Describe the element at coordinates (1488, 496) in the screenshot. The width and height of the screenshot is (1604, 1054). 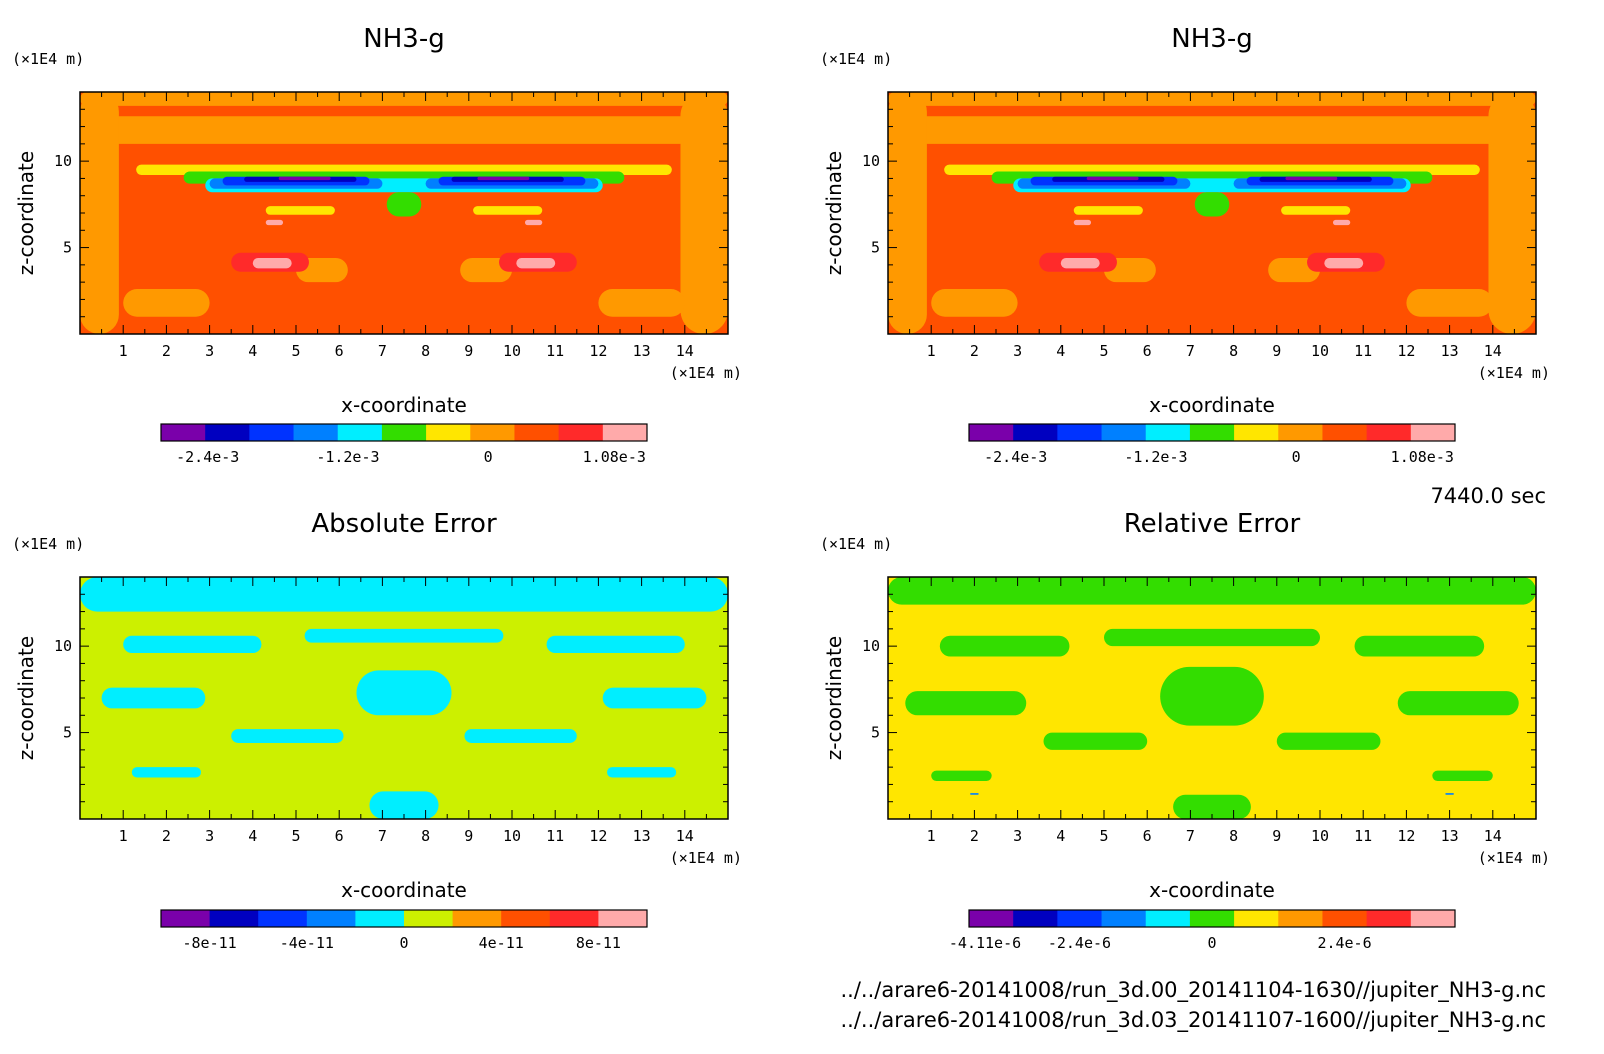
I see `time-label: 7440.0 sec` at that location.